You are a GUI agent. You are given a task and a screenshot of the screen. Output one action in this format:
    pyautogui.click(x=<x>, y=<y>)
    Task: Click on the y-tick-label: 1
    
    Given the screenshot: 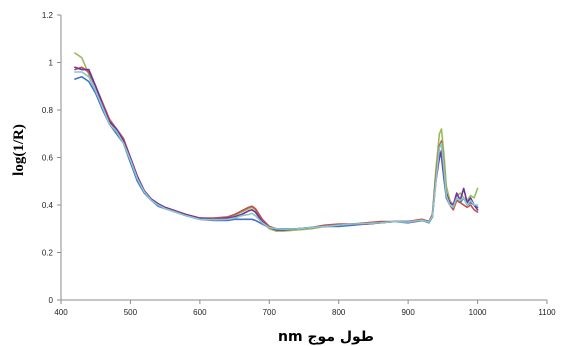 What is the action you would take?
    pyautogui.click(x=51, y=63)
    